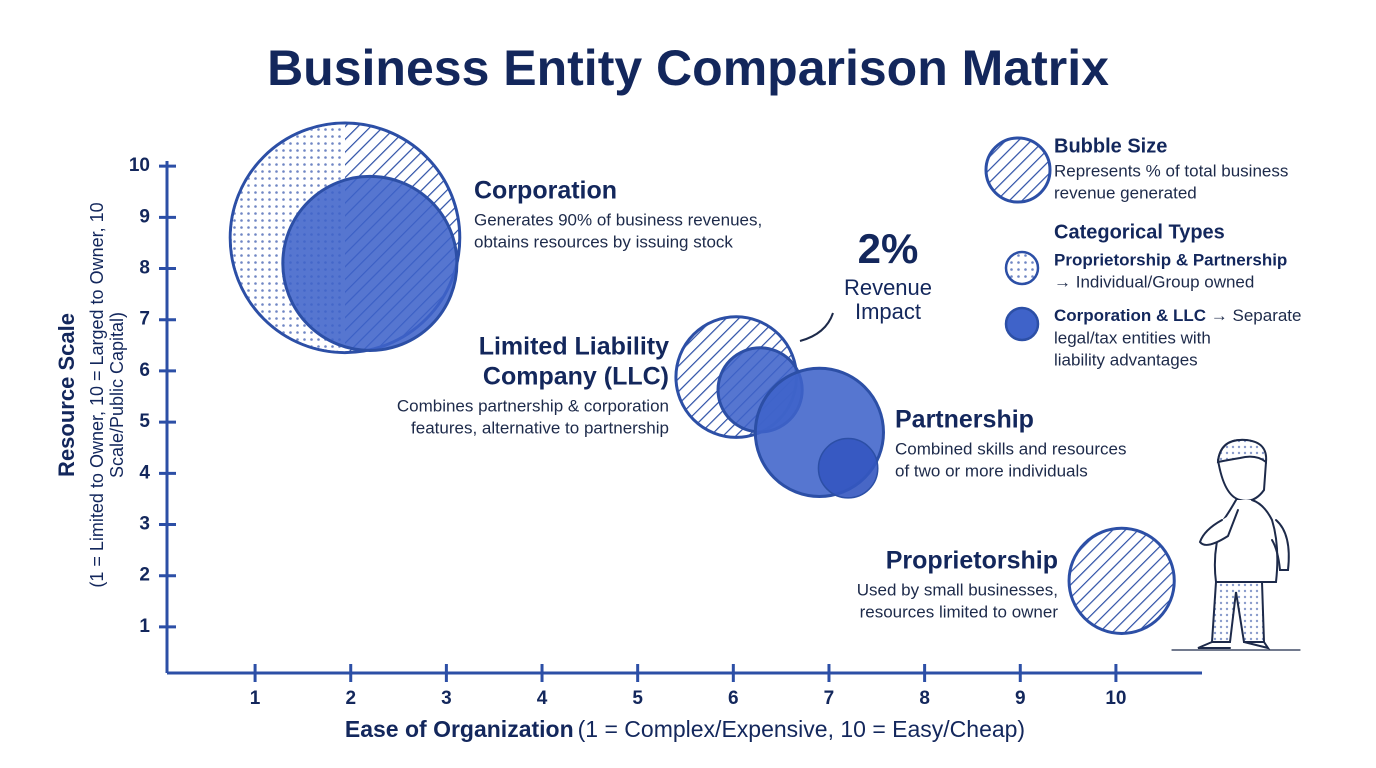 This screenshot has width=1376, height=768. What do you see at coordinates (957, 589) in the screenshot?
I see `annotation-text: Used by small businesses,` at bounding box center [957, 589].